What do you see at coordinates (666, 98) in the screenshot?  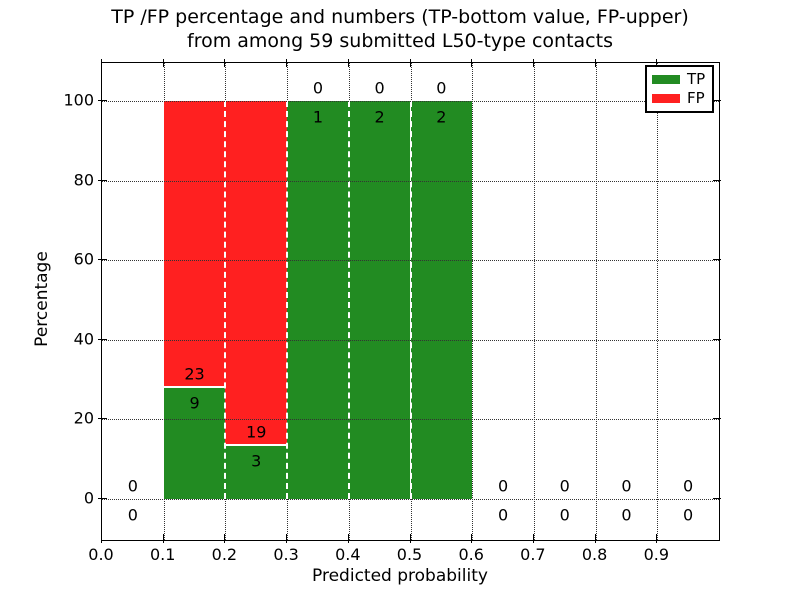 I see `fp-color-swatch` at bounding box center [666, 98].